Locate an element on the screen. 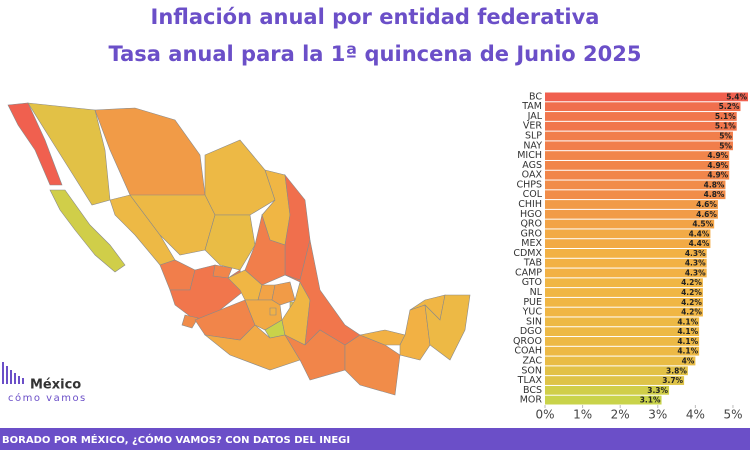 The image size is (750, 450). y-tick-label: BCS is located at coordinates (532, 390).